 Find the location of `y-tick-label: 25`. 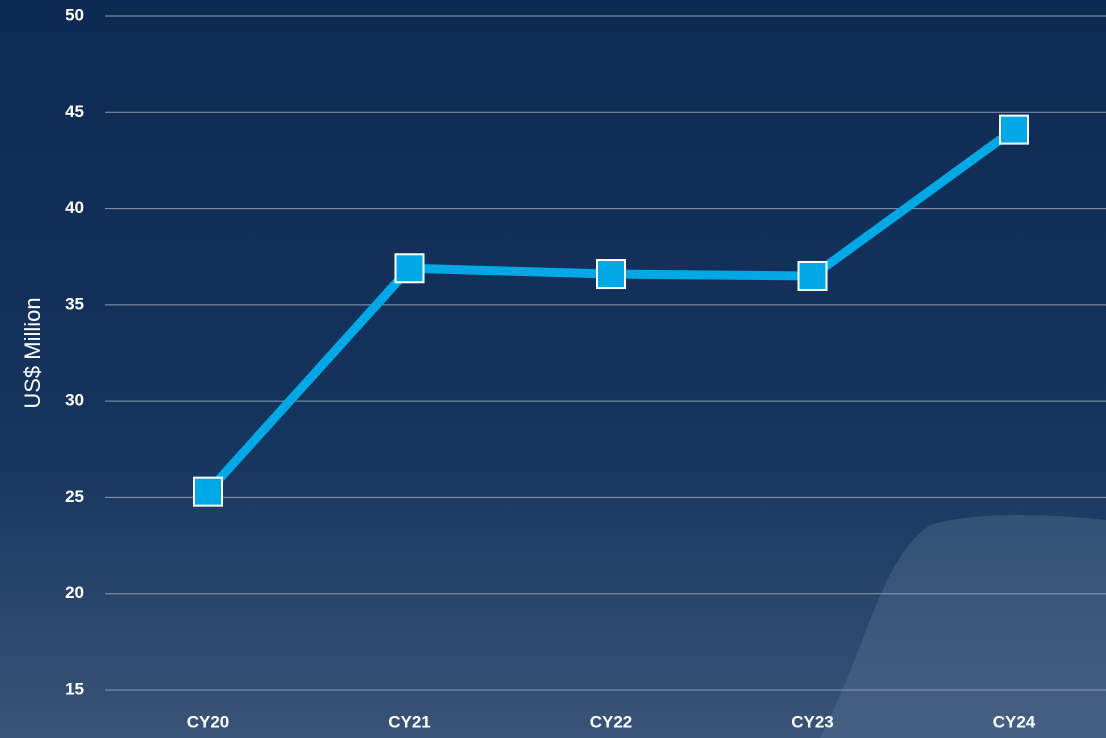

y-tick-label: 25 is located at coordinates (74, 496).